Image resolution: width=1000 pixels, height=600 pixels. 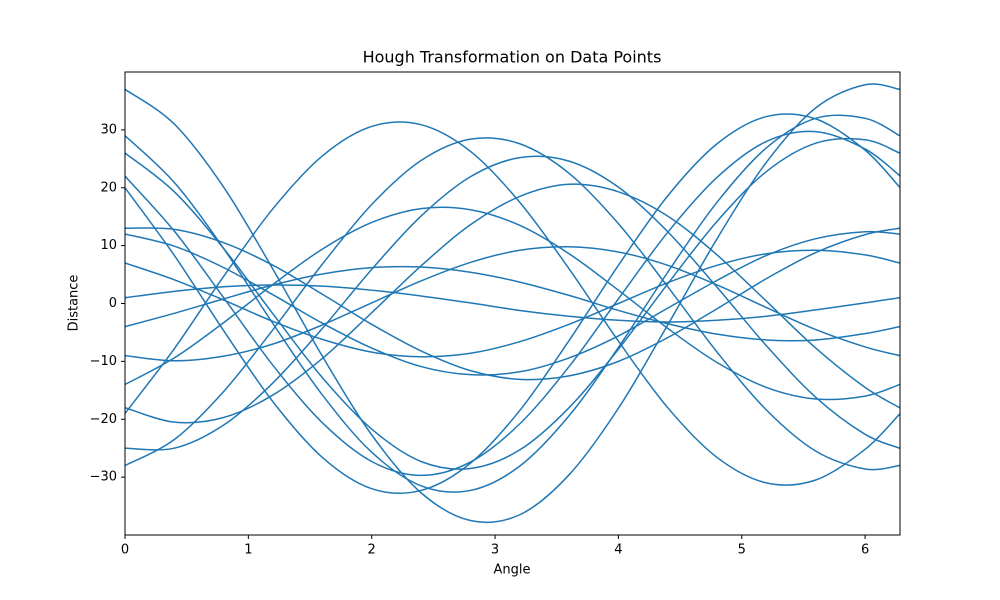 What do you see at coordinates (495, 550) in the screenshot?
I see `x-tick-label: 3` at bounding box center [495, 550].